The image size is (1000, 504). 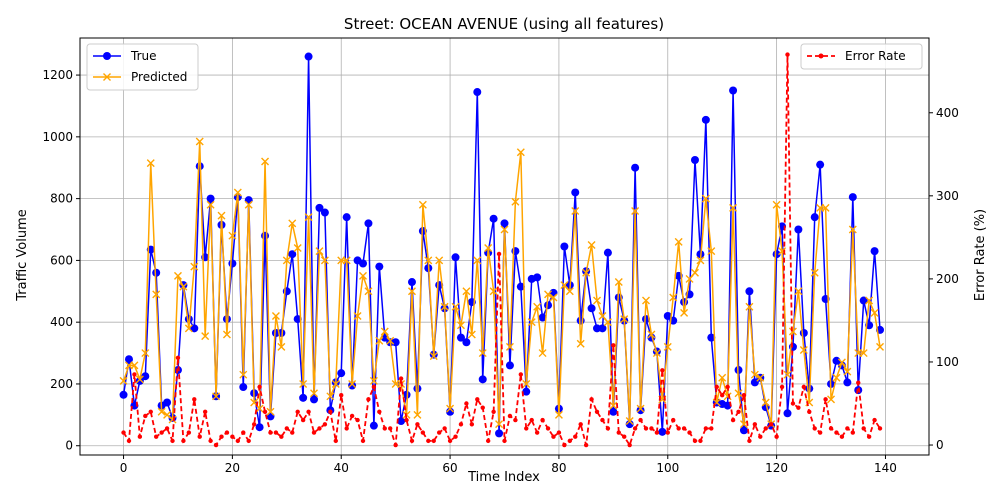 I want to click on y-right-tick-label: 300, so click(x=947, y=196).